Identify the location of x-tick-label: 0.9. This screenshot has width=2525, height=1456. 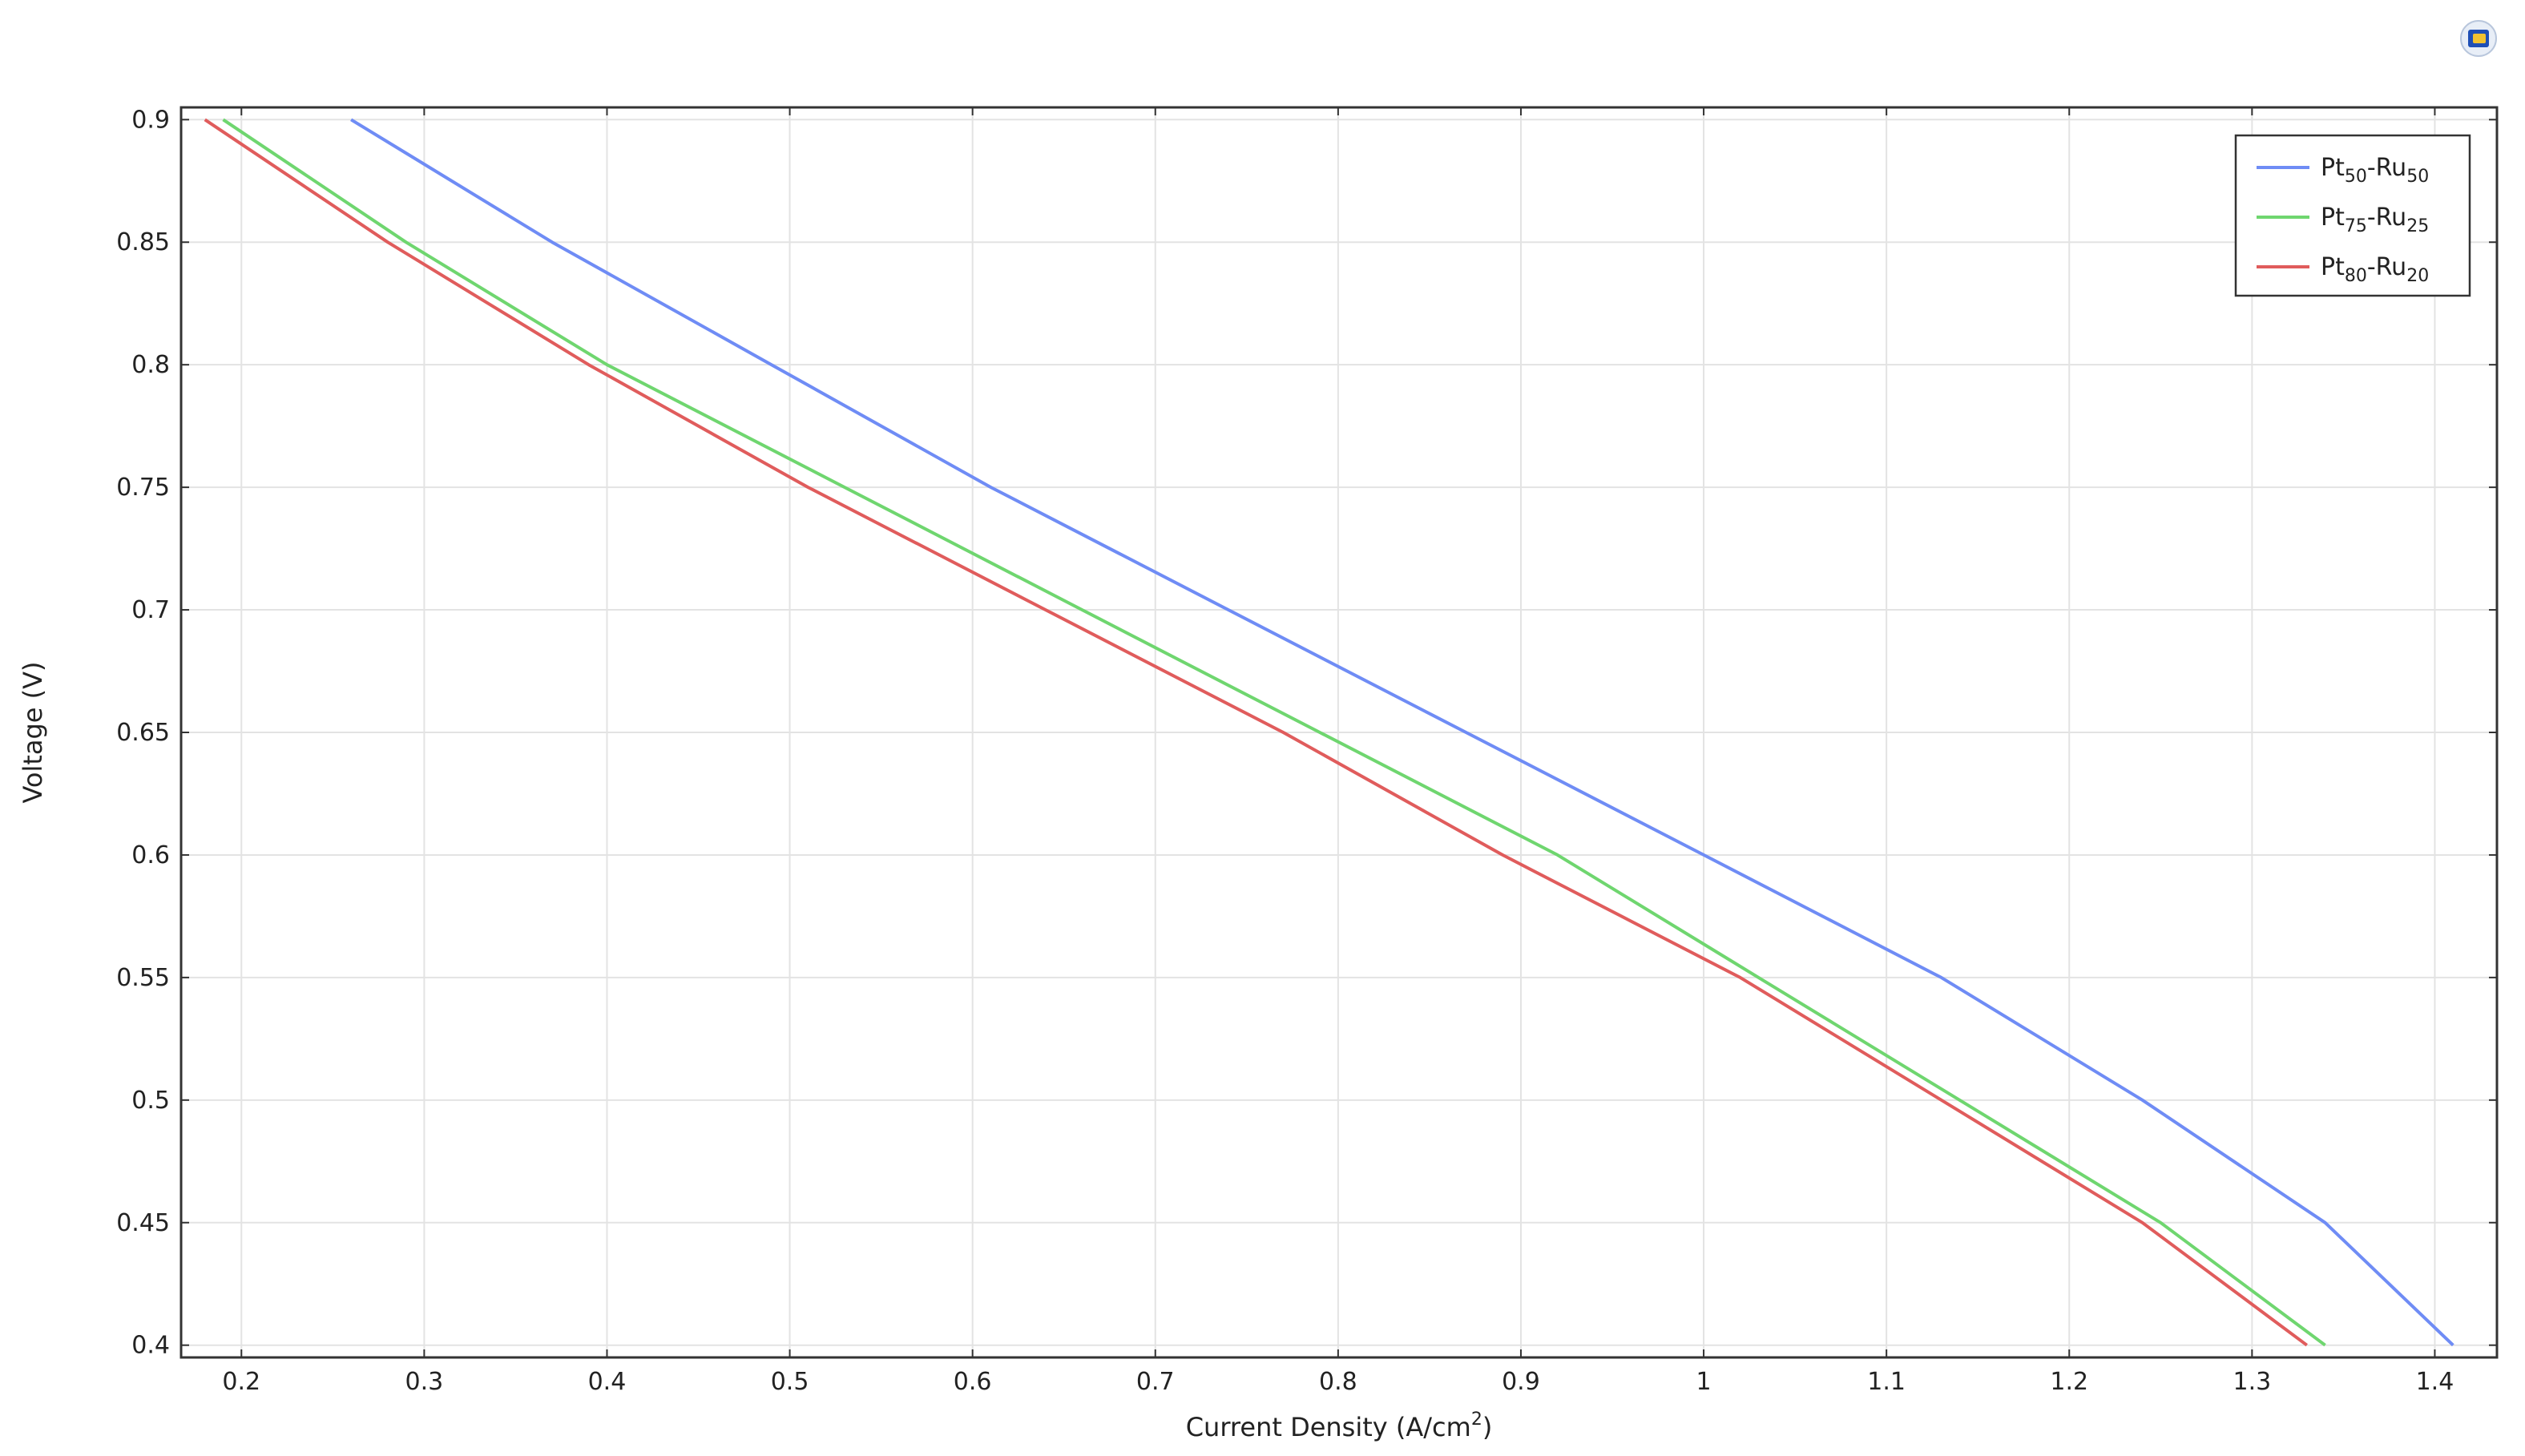
(1521, 1382).